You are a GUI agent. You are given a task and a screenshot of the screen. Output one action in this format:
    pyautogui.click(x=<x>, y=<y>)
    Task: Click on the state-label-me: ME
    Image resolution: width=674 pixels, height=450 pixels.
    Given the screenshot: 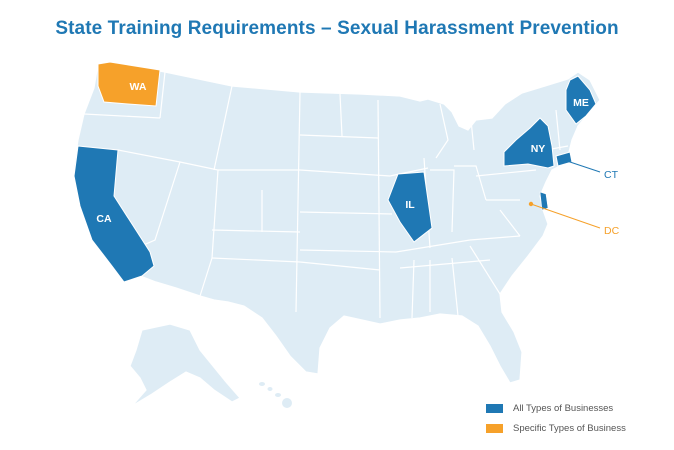 What is the action you would take?
    pyautogui.click(x=581, y=103)
    